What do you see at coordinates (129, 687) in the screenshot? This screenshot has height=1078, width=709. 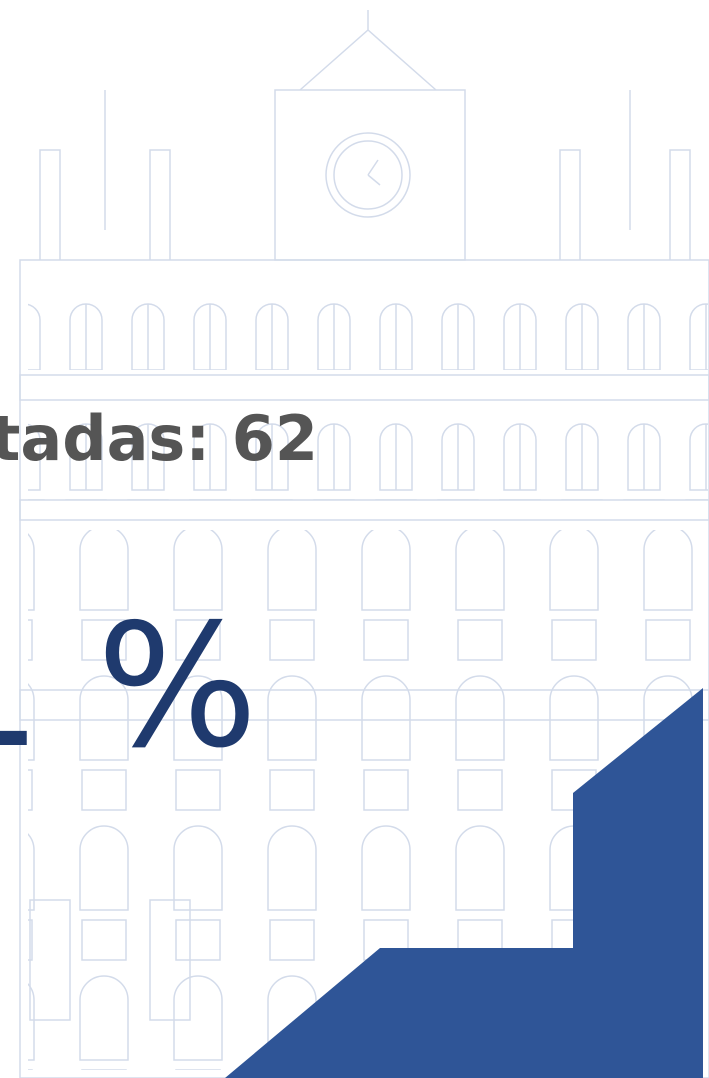 I see `value-text: 1 %` at bounding box center [129, 687].